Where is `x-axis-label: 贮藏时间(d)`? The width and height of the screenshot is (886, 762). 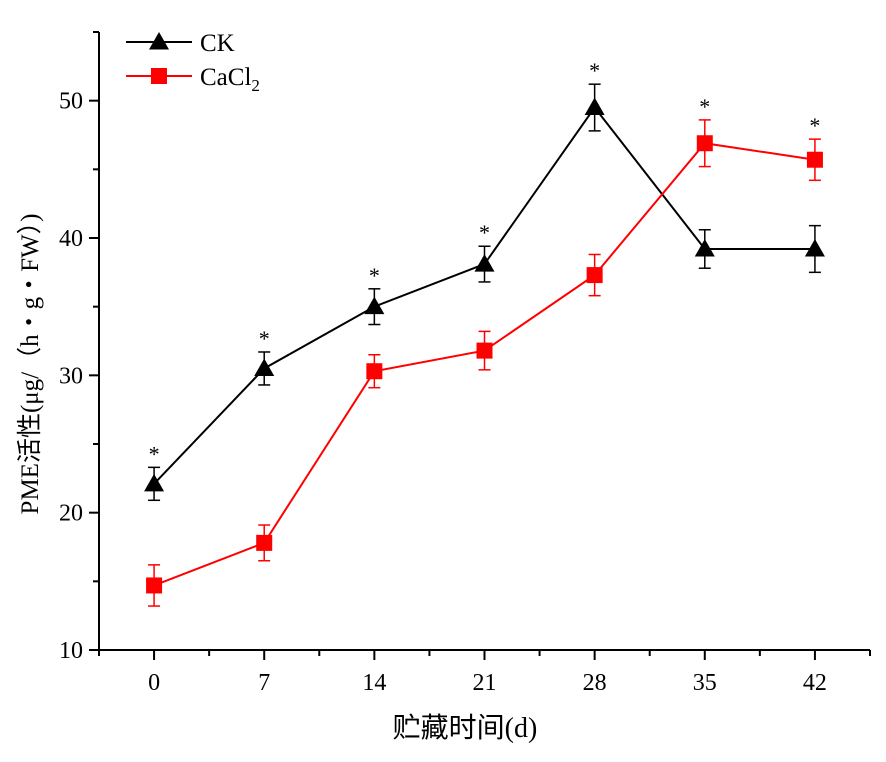
x-axis-label: 贮藏时间(d) is located at coordinates (465, 728).